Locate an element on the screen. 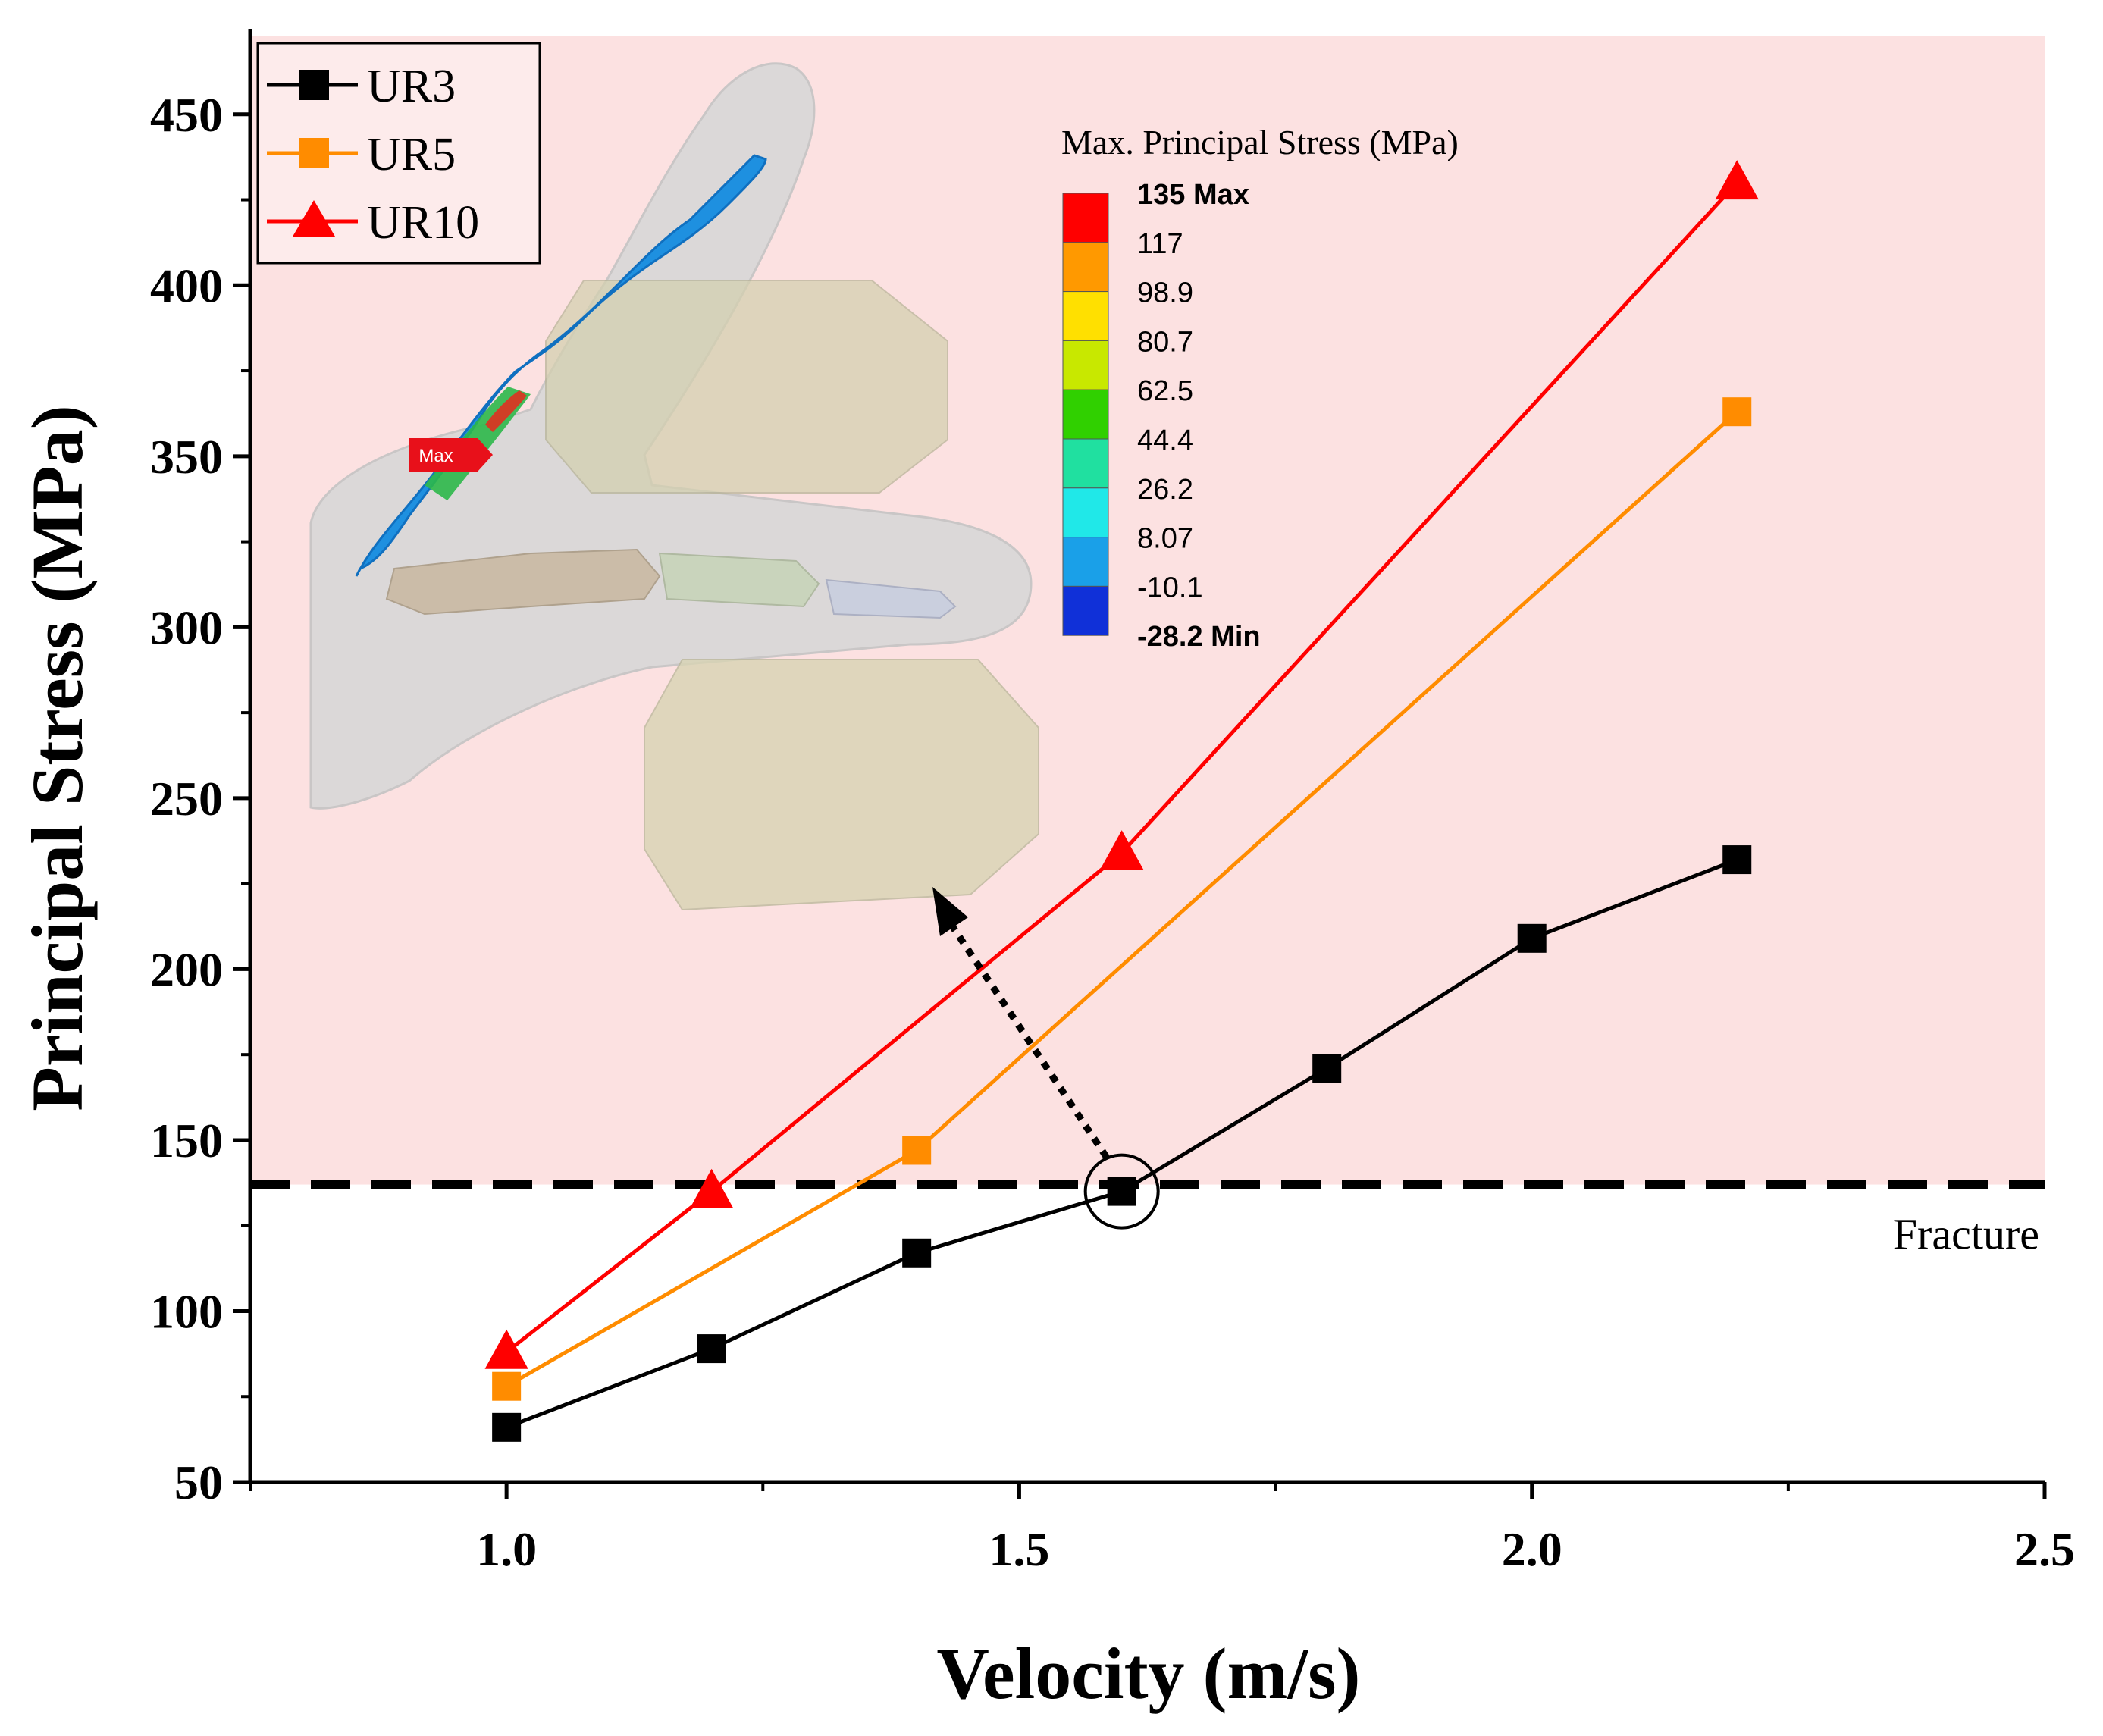 This screenshot has height=1736, width=2103. y-tick-label: 50 is located at coordinates (198, 1482).